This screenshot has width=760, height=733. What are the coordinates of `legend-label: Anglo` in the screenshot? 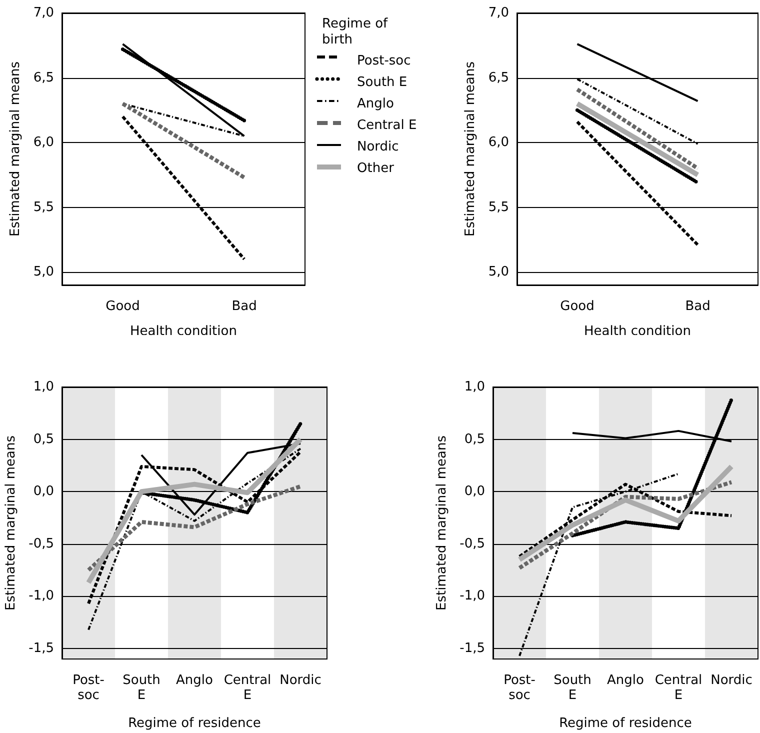 It's located at (375, 104).